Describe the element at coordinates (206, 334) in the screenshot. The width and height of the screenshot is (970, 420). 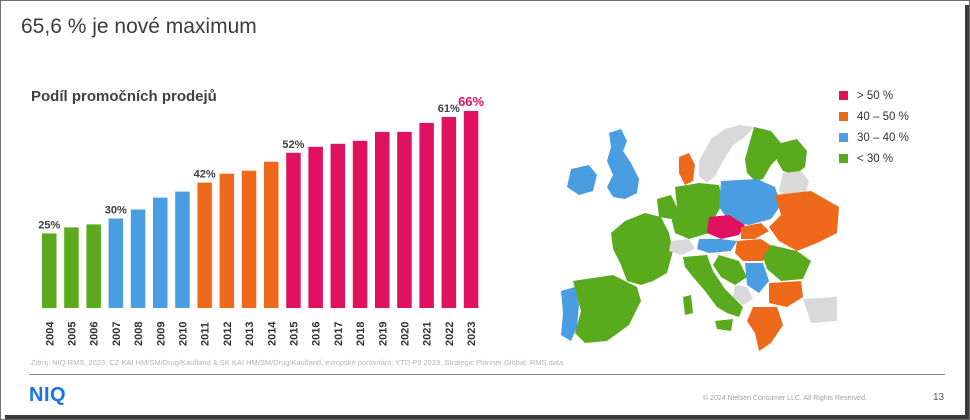
I see `x-tick-label: 2011` at that location.